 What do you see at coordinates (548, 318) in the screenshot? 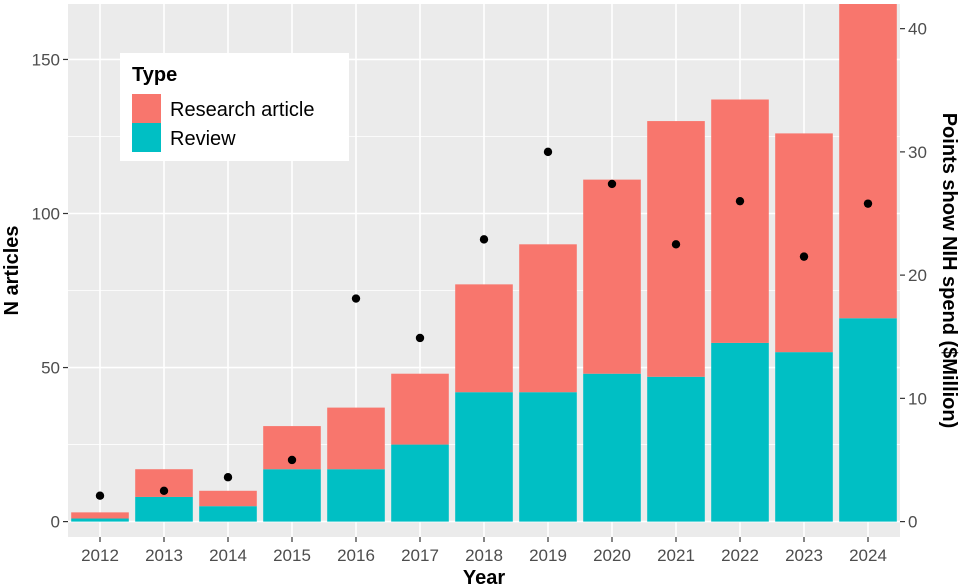
I see `bar-research-2019` at bounding box center [548, 318].